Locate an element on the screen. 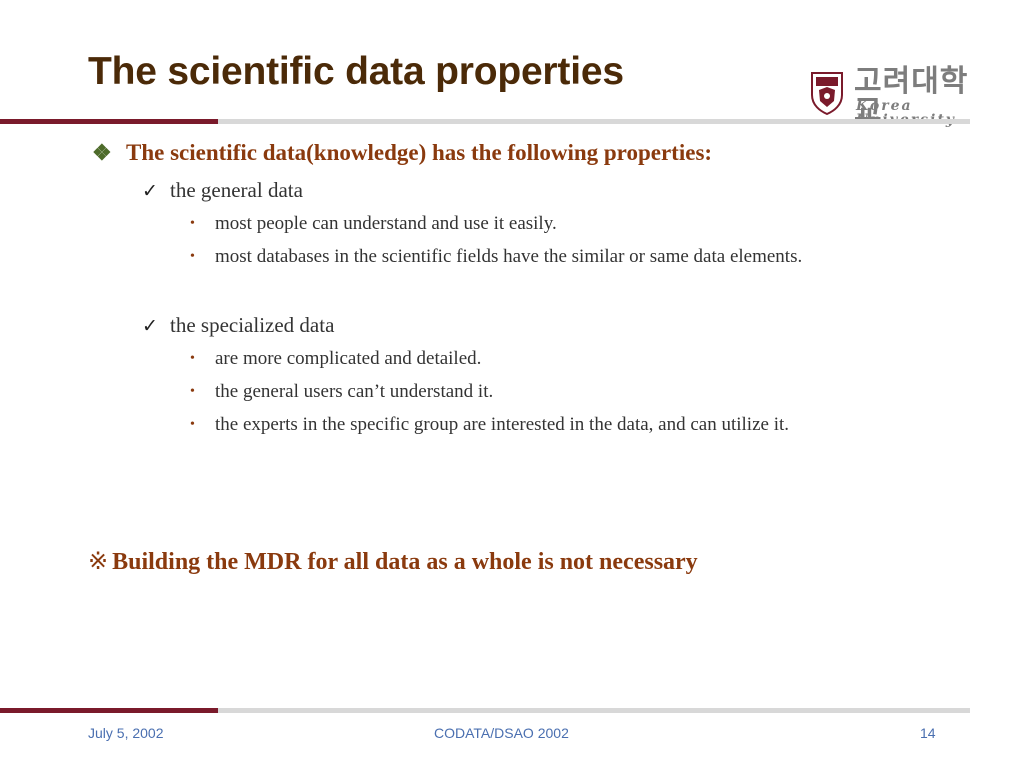 The image size is (1024, 768). group-specialized-label: ✓ the specialized data is located at coordinates (238, 325).